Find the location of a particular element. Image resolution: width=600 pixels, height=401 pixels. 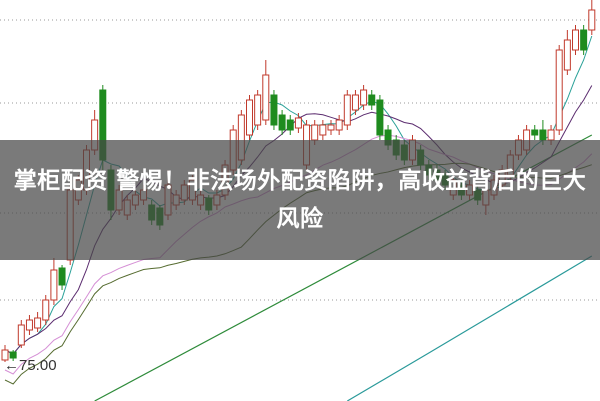

moving-average-long2 is located at coordinates (469, 328).